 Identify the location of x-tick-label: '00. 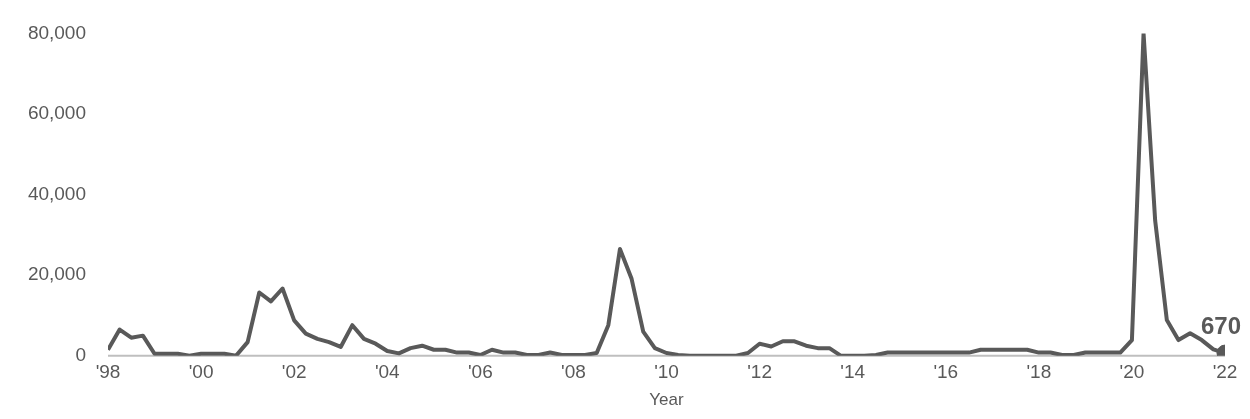
(201, 372).